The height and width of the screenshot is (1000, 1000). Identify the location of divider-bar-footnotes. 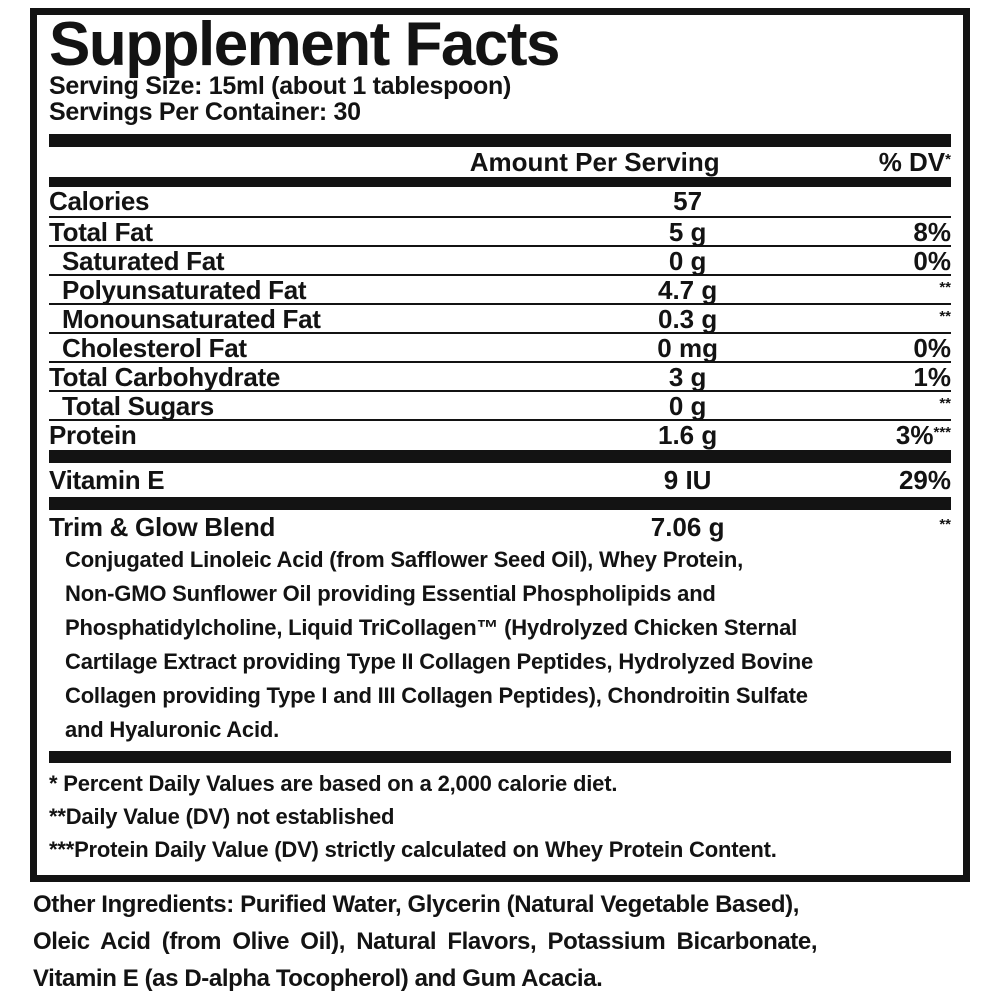
(500, 757).